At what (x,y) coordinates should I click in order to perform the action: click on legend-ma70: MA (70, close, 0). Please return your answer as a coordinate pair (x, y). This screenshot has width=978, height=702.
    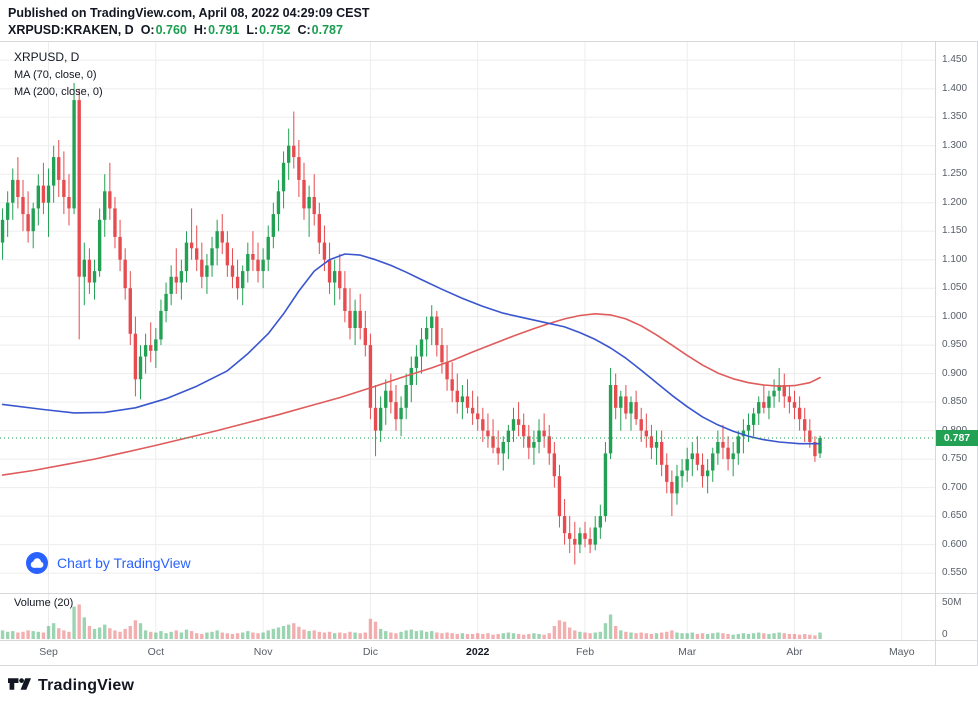
    Looking at the image, I should click on (55, 75).